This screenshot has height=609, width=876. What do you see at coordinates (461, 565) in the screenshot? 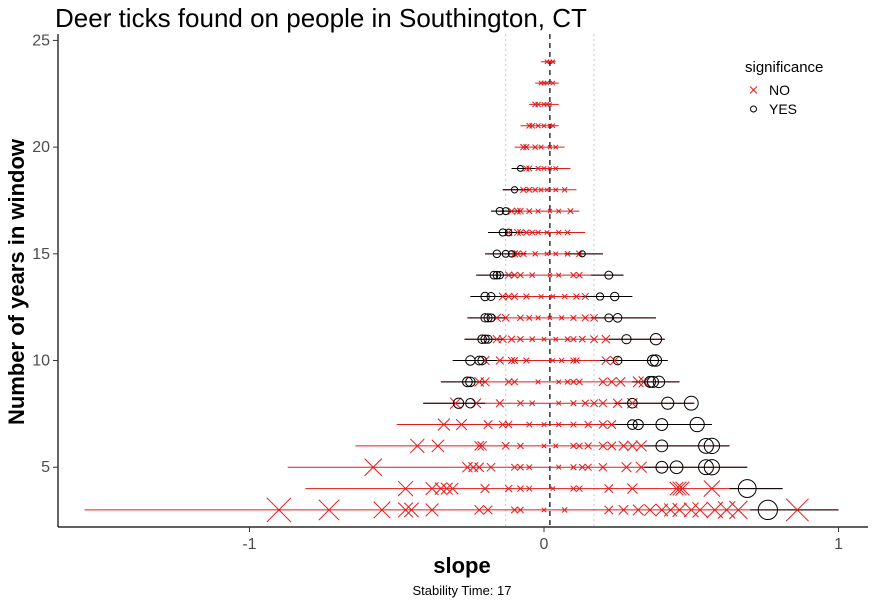
I see `x-axis-label: slope` at bounding box center [461, 565].